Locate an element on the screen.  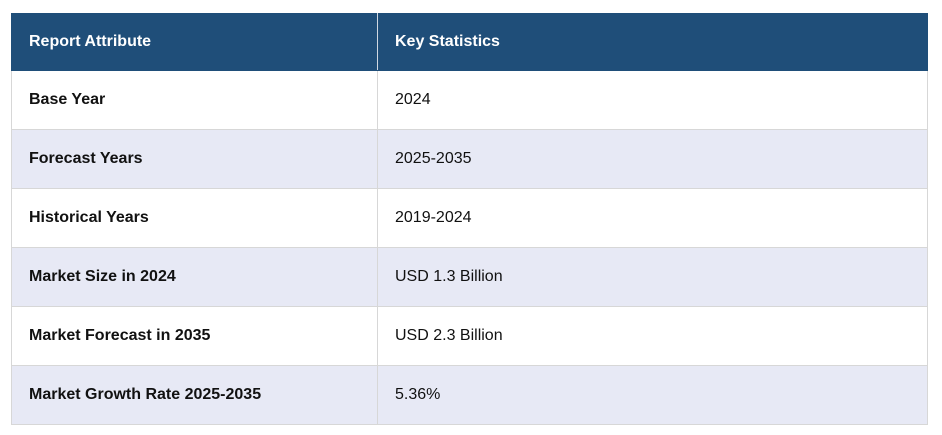
header-row: Report Attribute Key Statistics is located at coordinates (469, 42).